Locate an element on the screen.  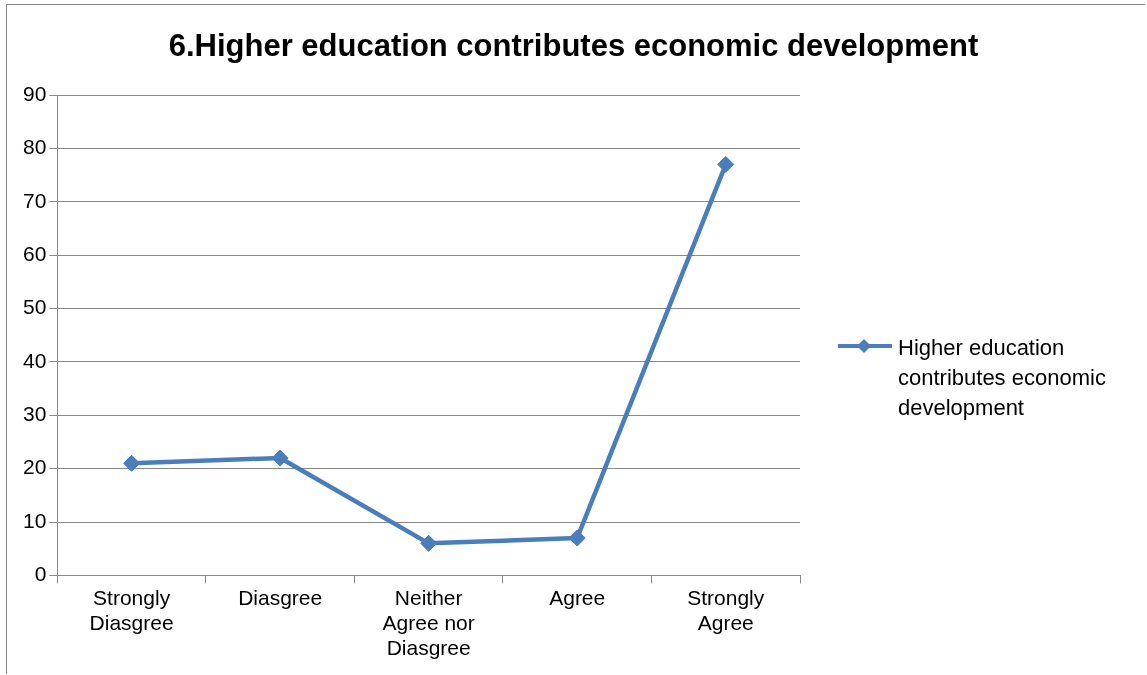
chart-title: 6.Higher education contributes economic development is located at coordinates (573, 46).